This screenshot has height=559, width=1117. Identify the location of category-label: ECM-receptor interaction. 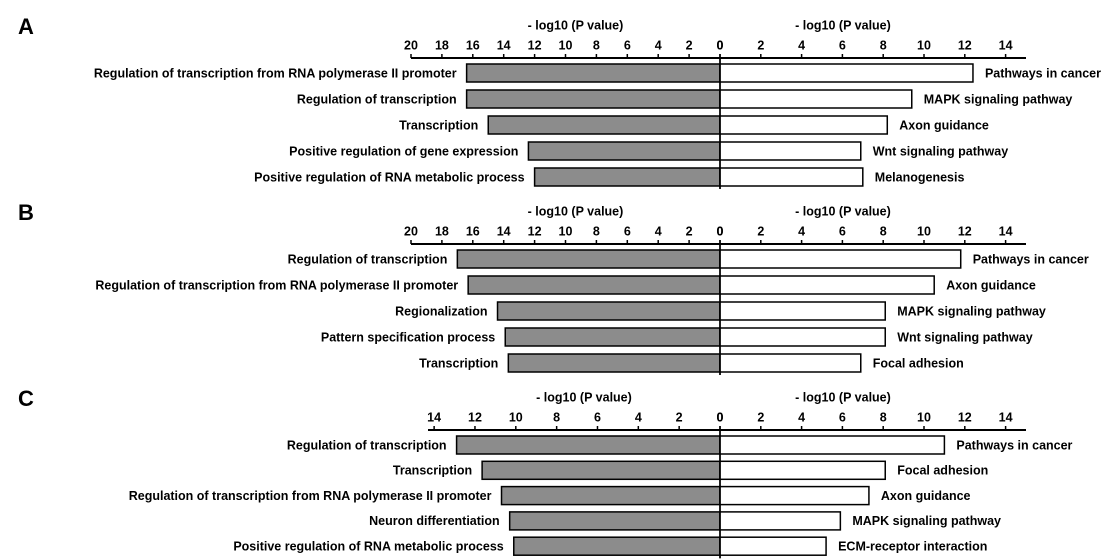
(912, 546).